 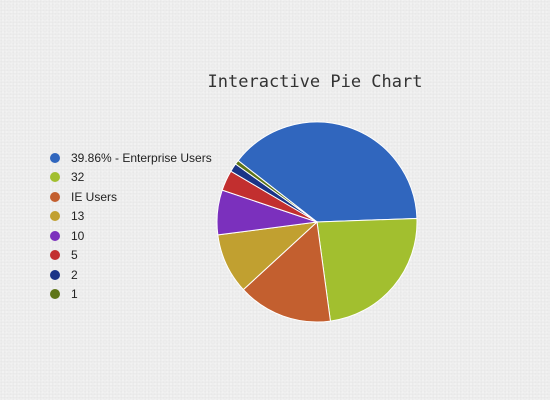 I want to click on legend-item: 32, so click(x=131, y=178).